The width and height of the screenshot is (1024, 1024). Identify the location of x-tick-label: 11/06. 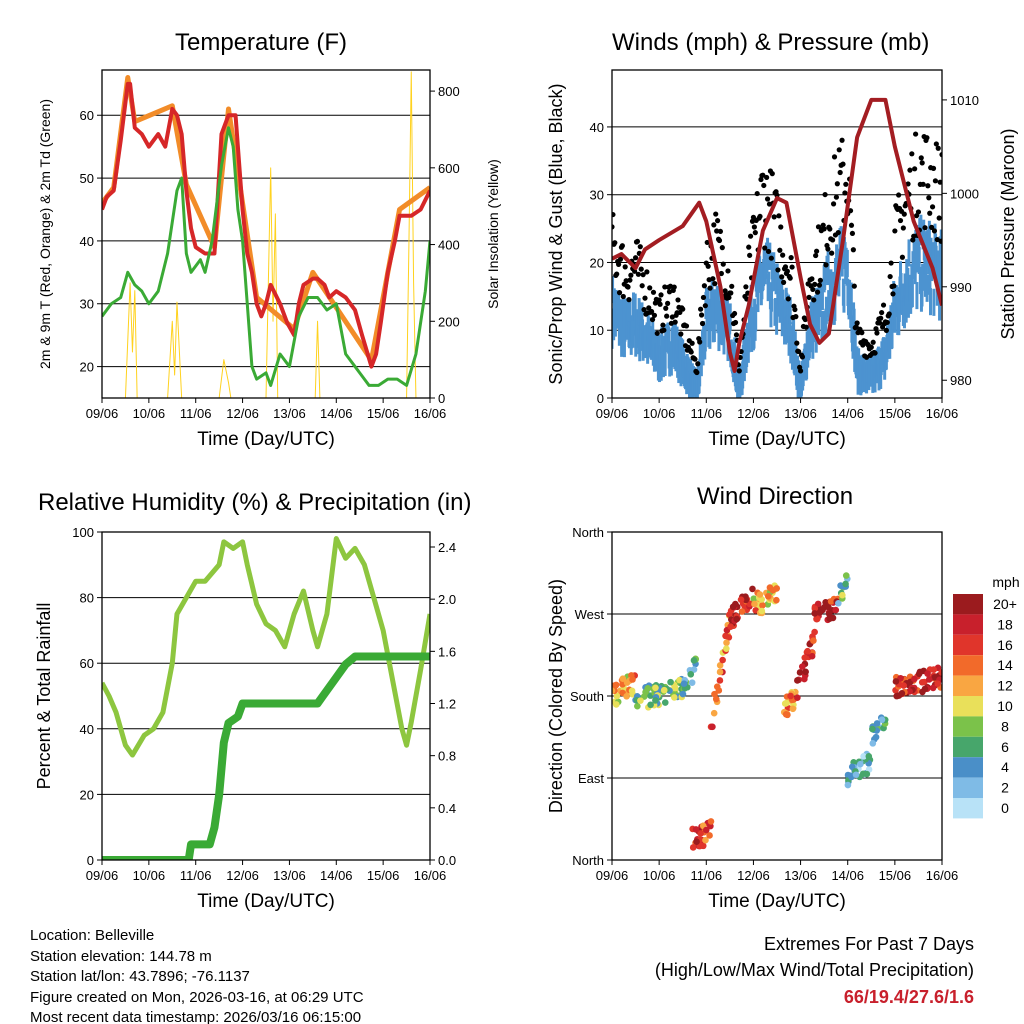
(196, 875).